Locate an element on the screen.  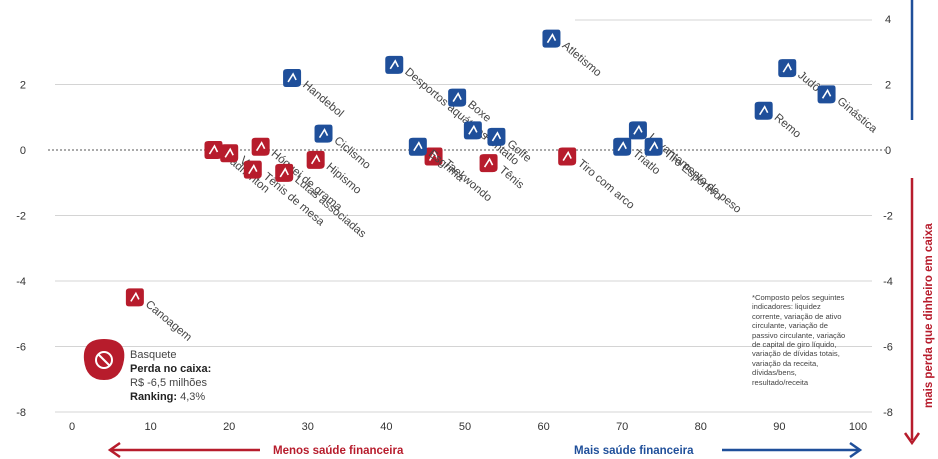
x-tick-label: 60 is located at coordinates (543, 427).